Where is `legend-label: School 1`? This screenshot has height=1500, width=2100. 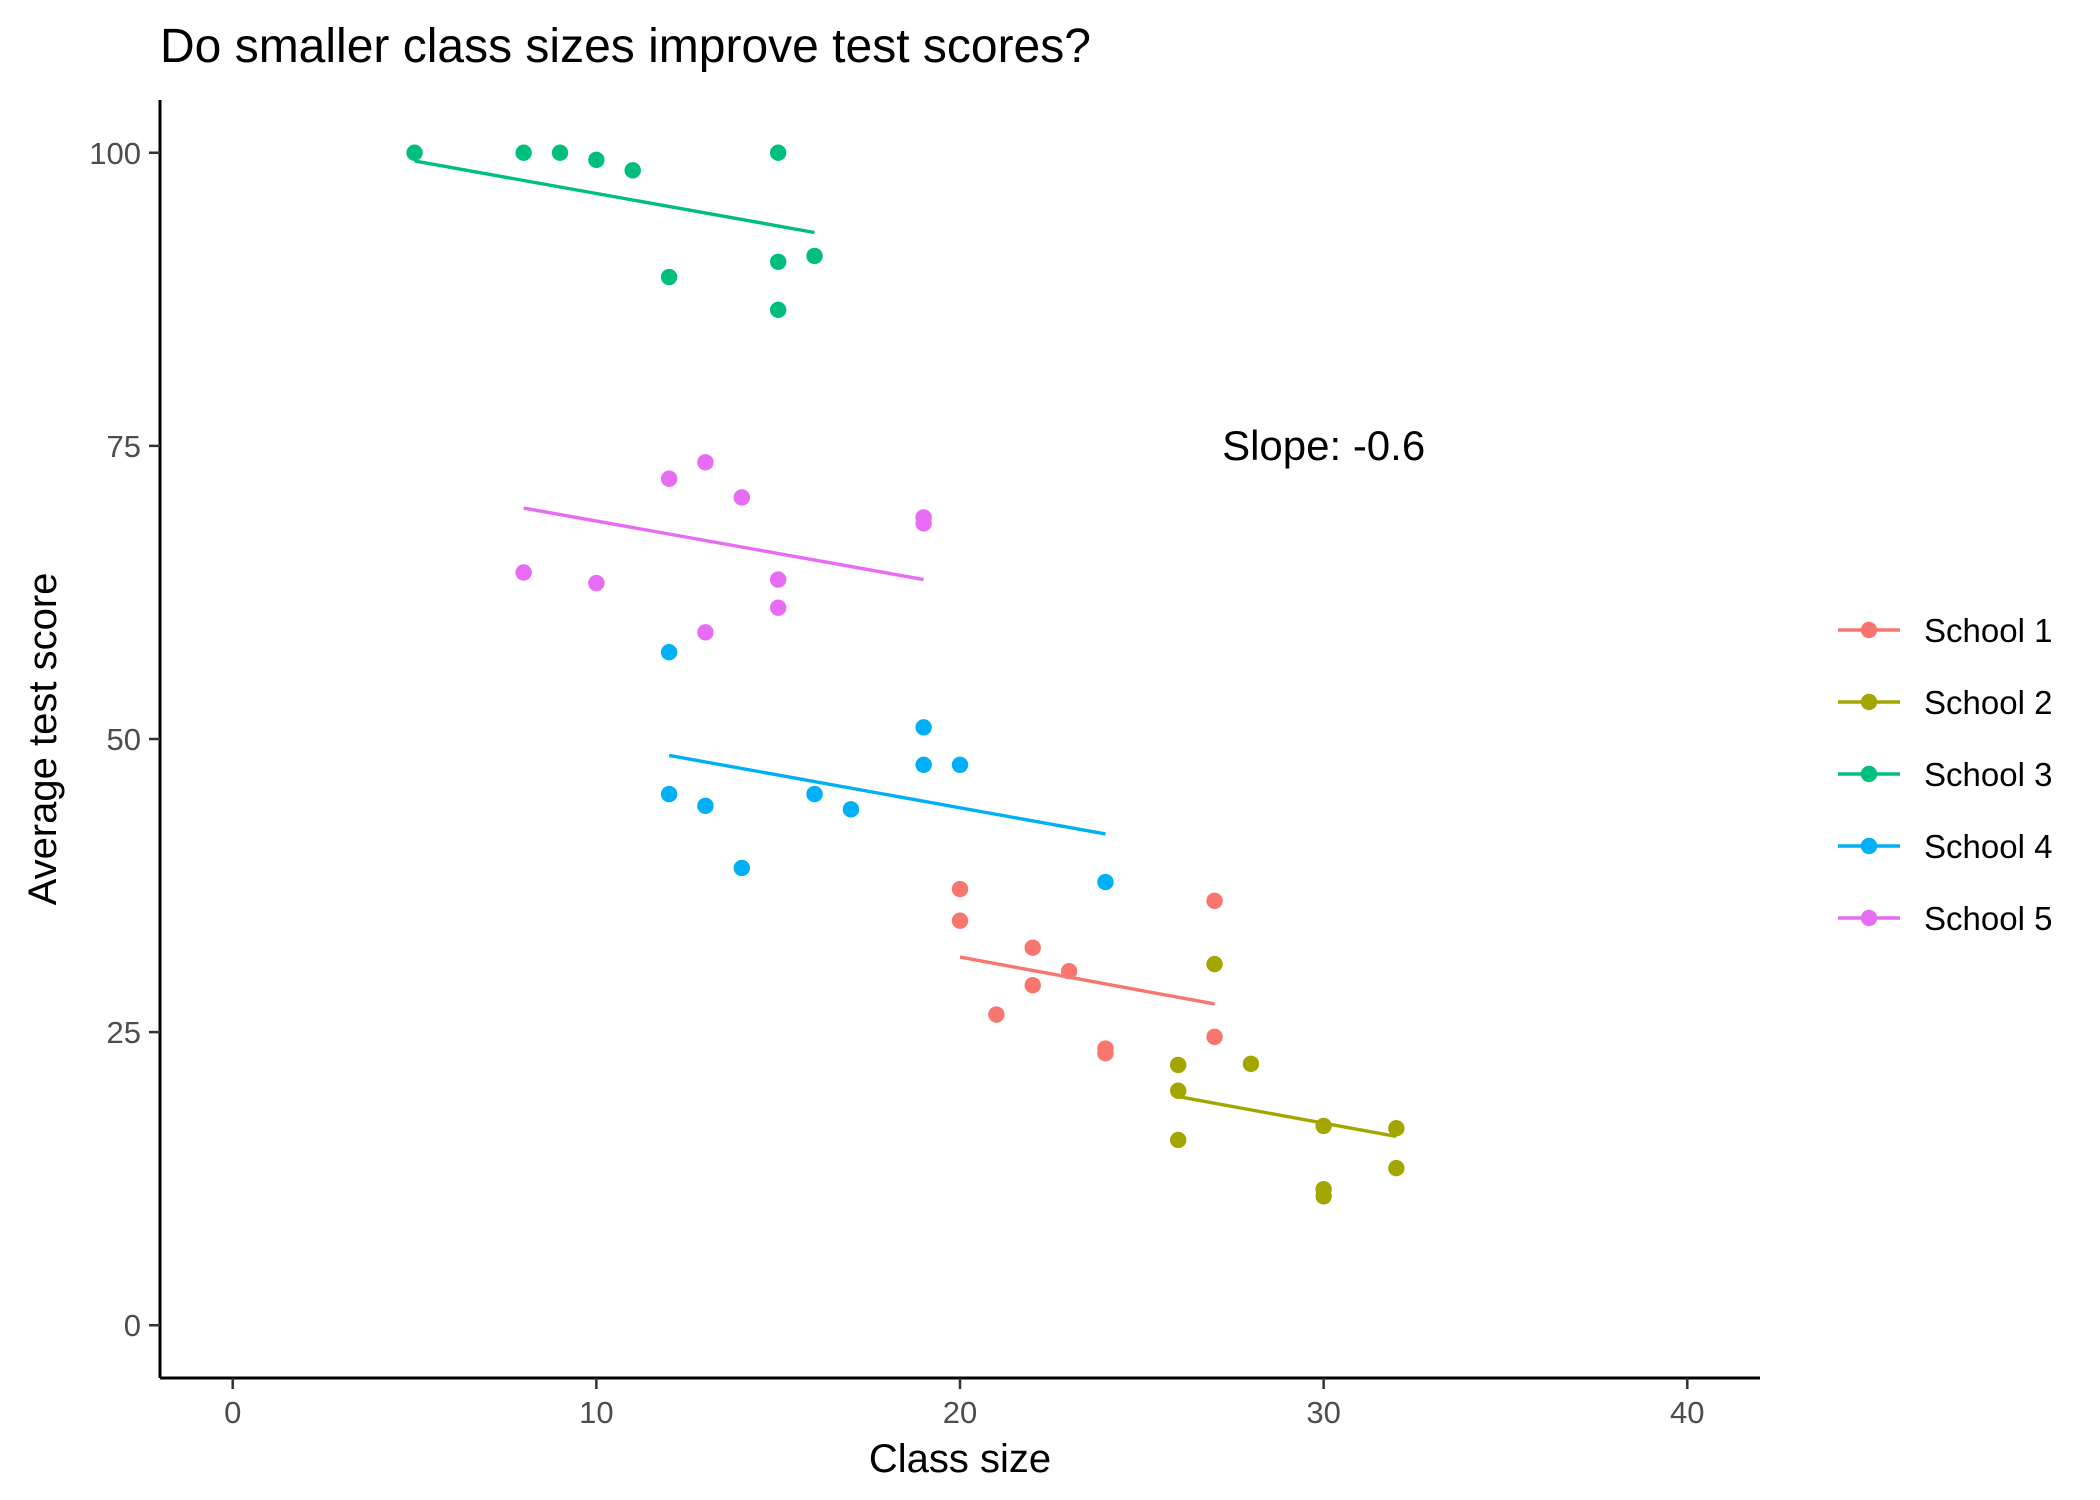 legend-label: School 1 is located at coordinates (1988, 630).